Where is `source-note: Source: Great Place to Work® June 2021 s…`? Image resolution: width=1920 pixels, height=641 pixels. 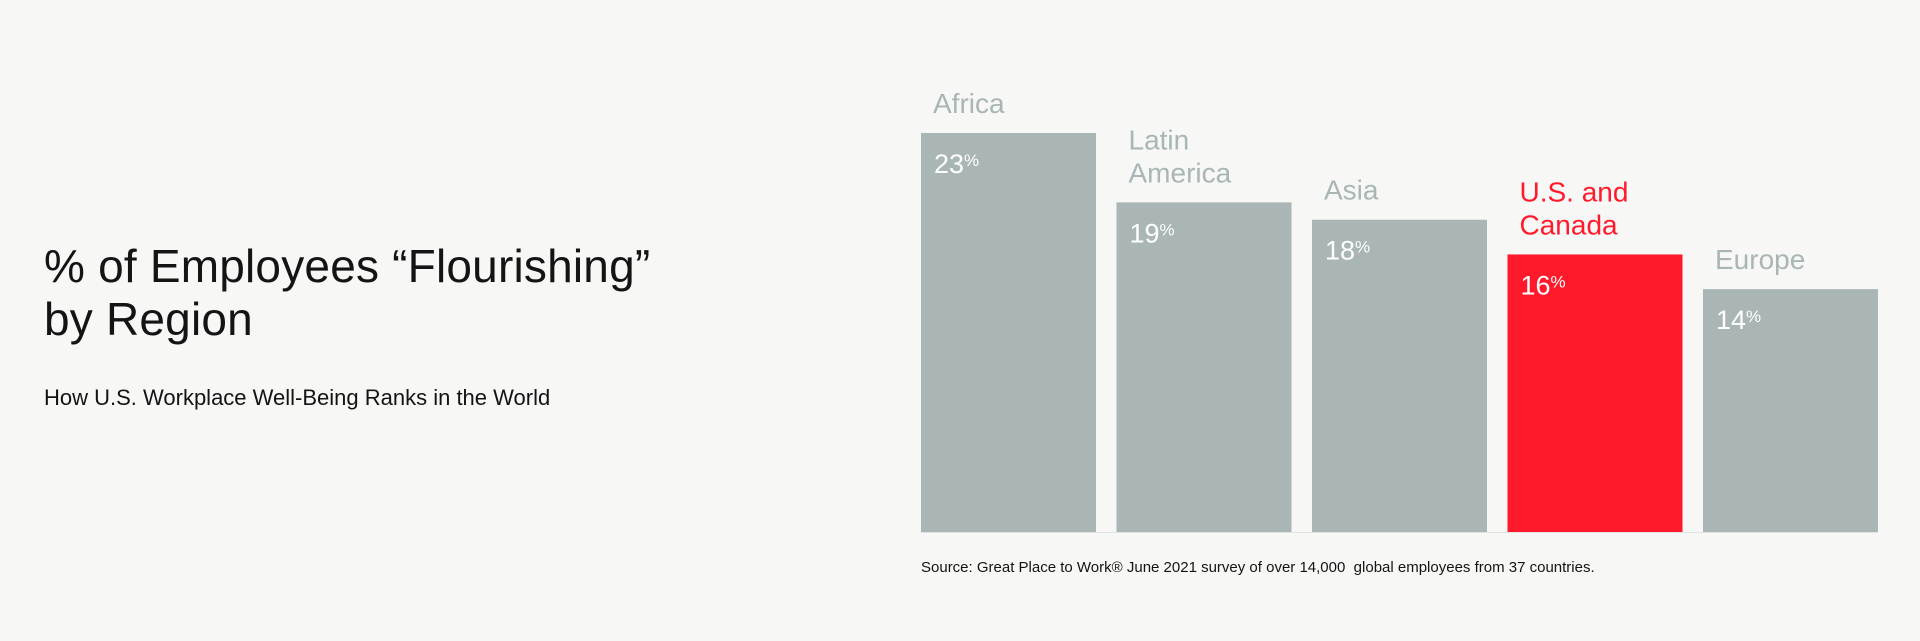
source-note: Source: Great Place to Work® June 2021 s… is located at coordinates (1258, 567).